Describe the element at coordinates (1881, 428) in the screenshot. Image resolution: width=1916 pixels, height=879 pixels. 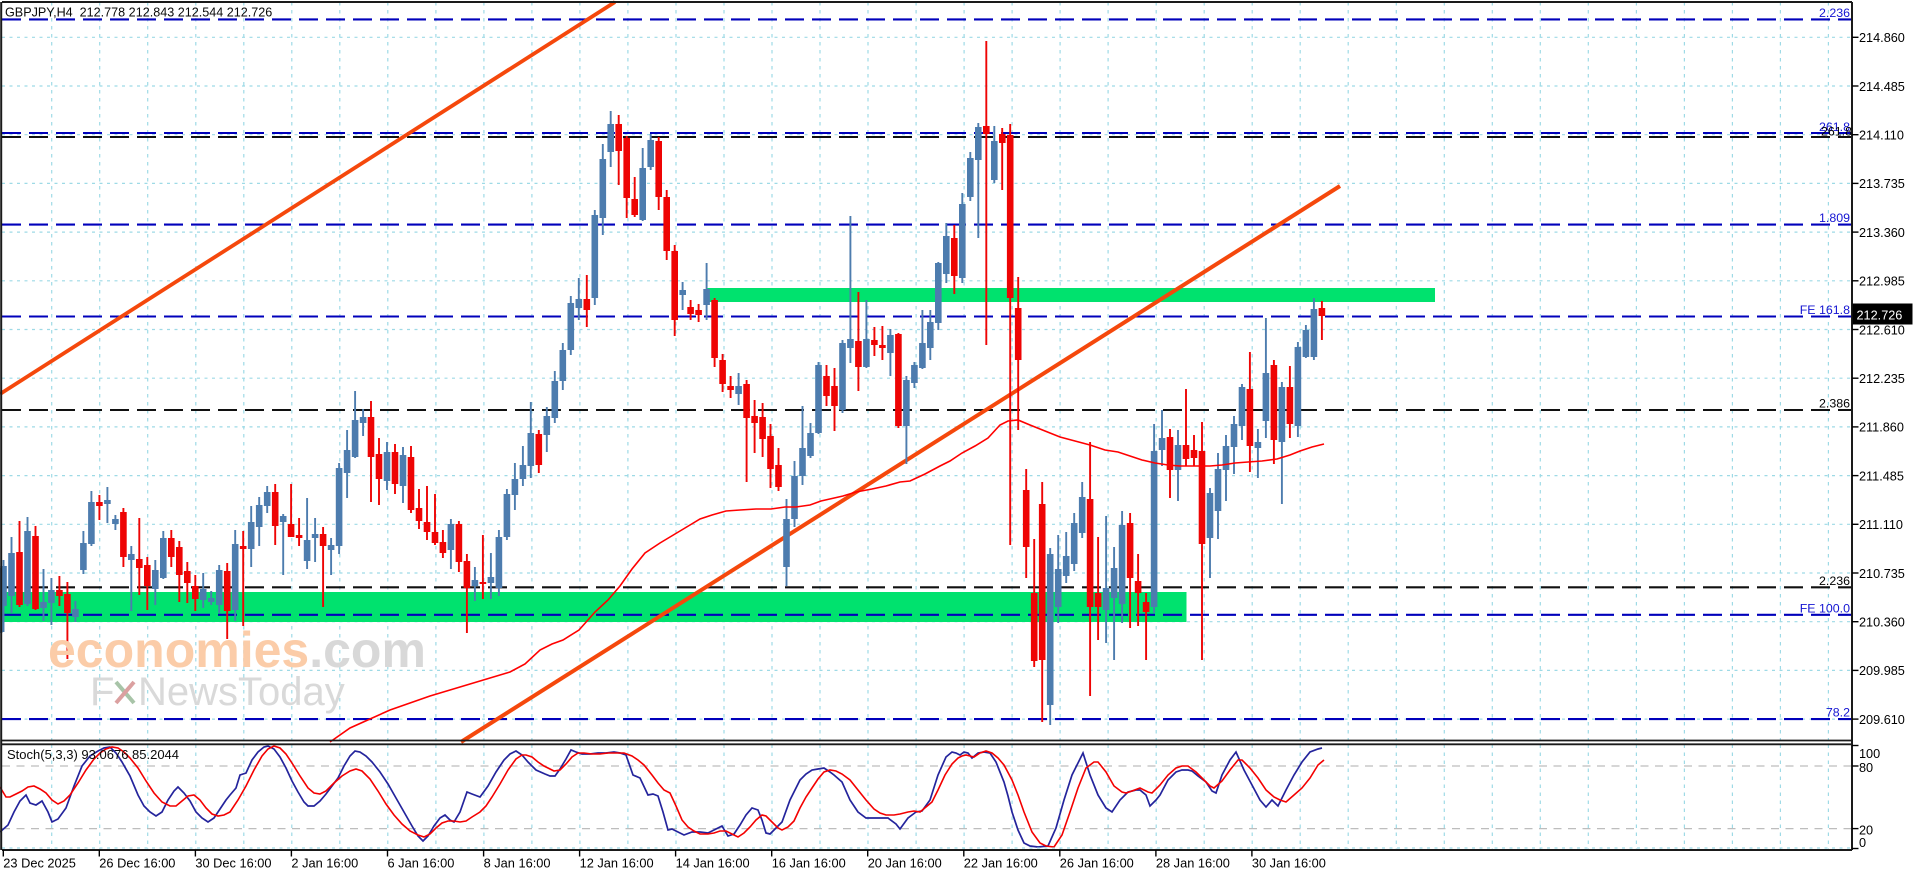
I see `svg-text: 211.860` at that location.